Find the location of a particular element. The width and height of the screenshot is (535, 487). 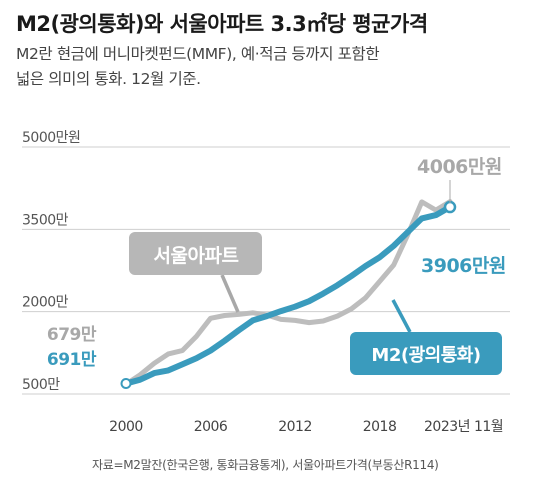

start-label-apartment: 679만 is located at coordinates (72, 335).